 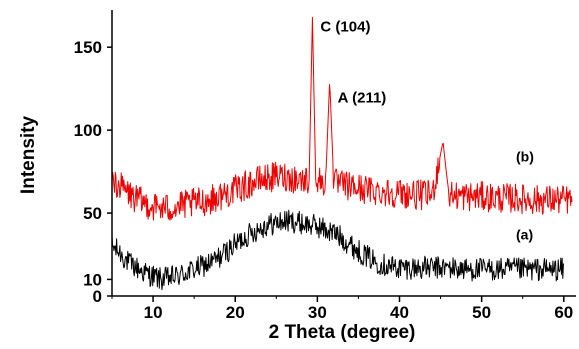 What do you see at coordinates (525, 157) in the screenshot?
I see `series-label-b: (b)` at bounding box center [525, 157].